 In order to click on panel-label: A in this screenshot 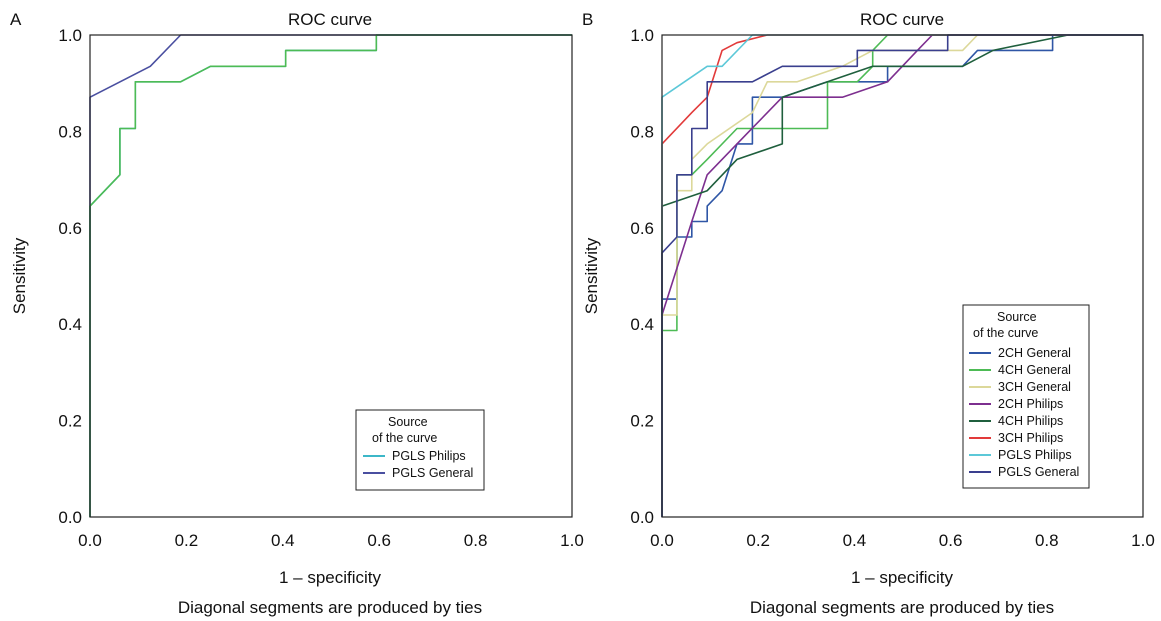, I will do `click(16, 19)`.